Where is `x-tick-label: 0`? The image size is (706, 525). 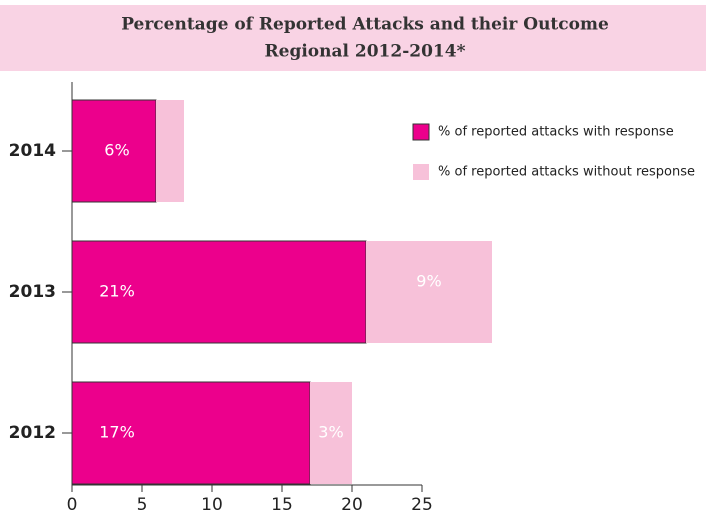
x-tick-label: 0 is located at coordinates (72, 505).